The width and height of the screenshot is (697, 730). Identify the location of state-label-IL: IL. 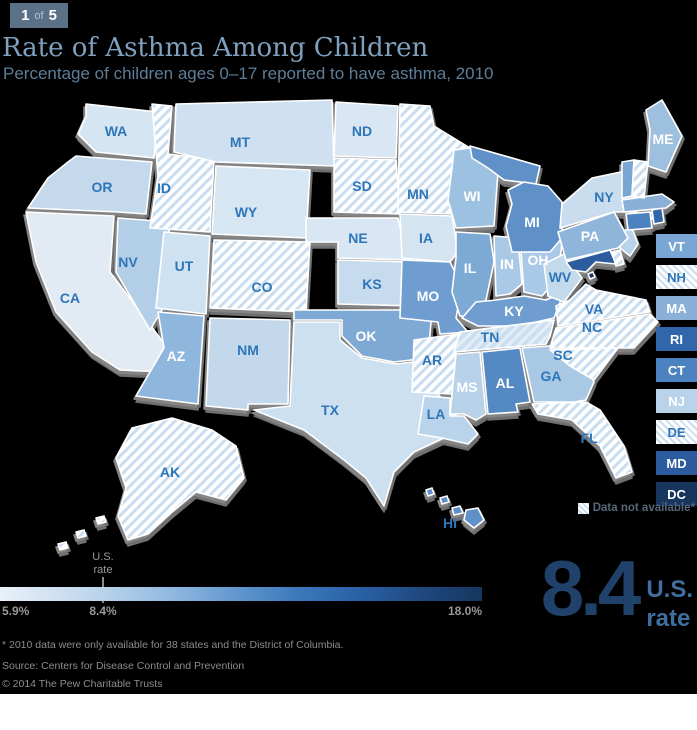
(470, 268).